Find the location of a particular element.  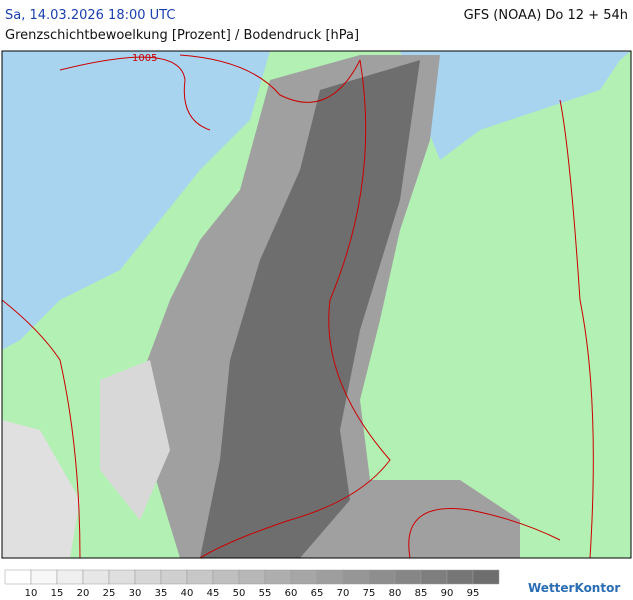

valid-time: Sa, 14.03.2026 18:00 UTC is located at coordinates (90, 15).